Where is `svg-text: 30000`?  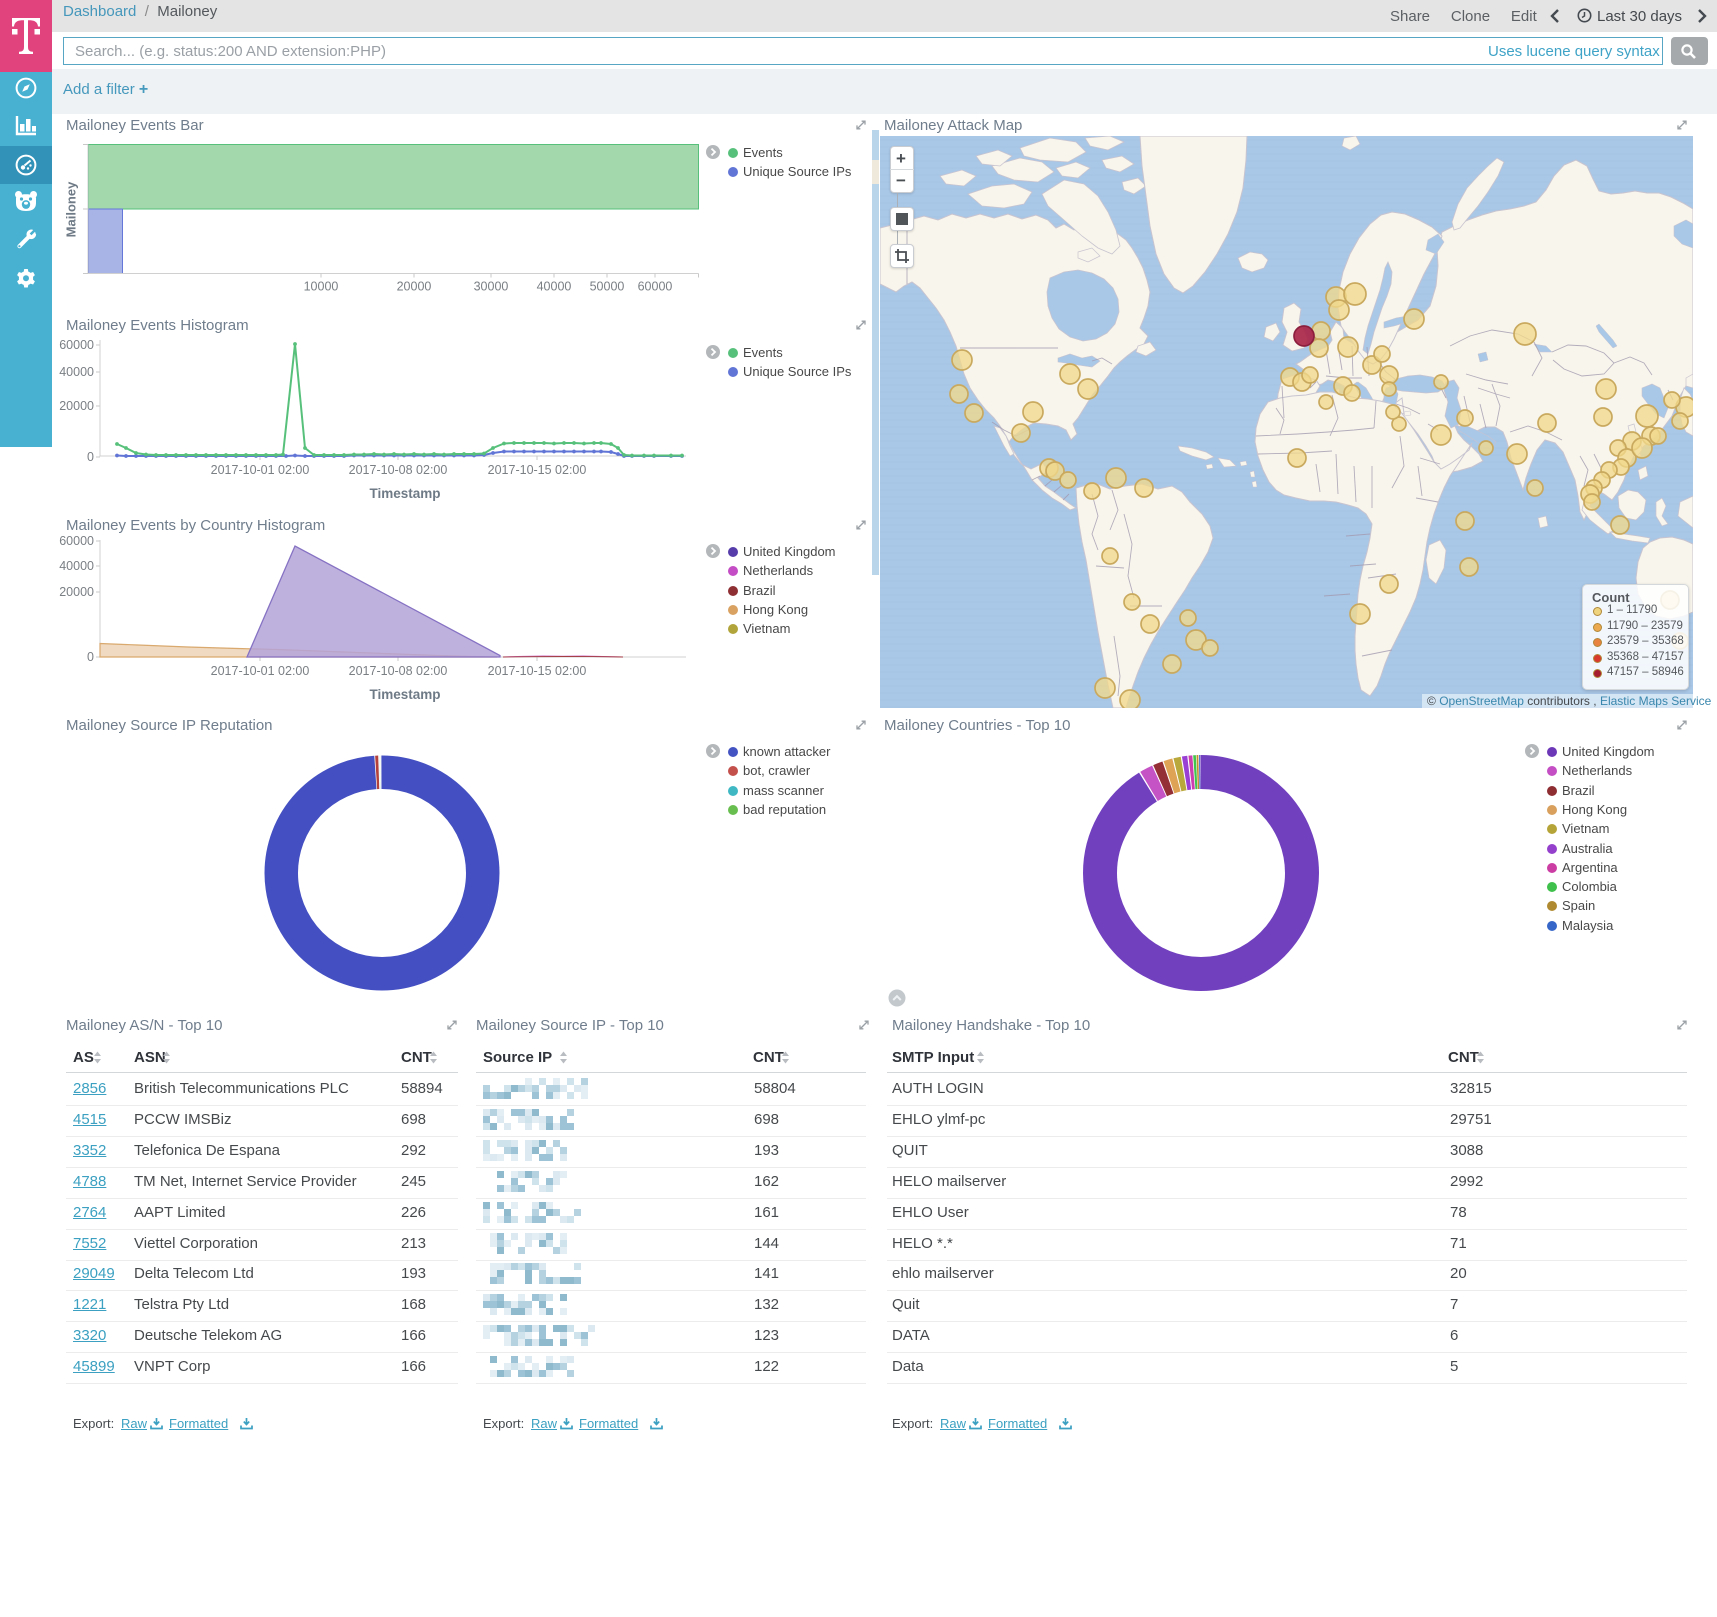
svg-text: 30000 is located at coordinates (491, 287).